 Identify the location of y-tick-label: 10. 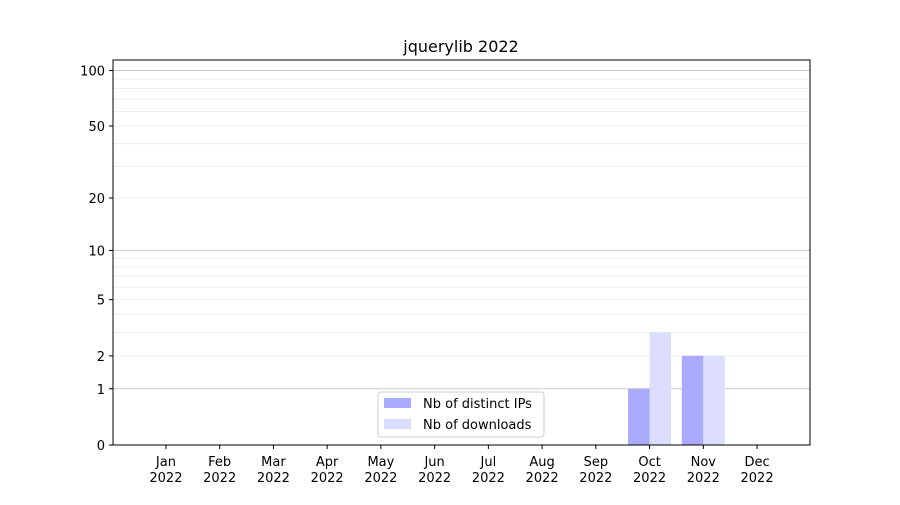
(96, 251).